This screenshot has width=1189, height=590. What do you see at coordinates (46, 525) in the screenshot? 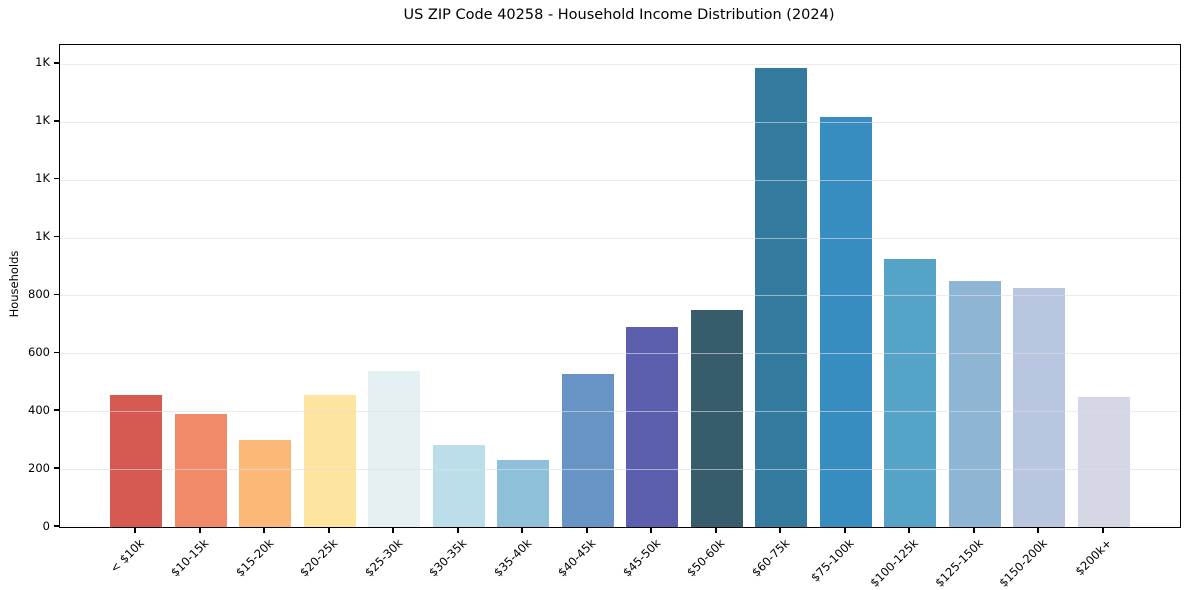
I see `y-tick-label: 0` at bounding box center [46, 525].